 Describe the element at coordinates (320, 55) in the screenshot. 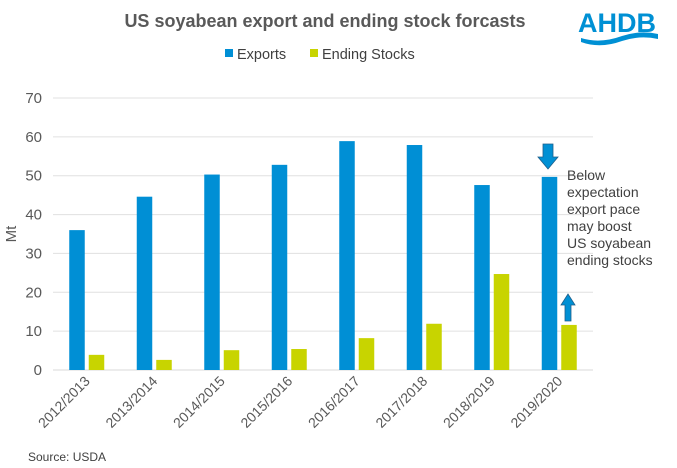

I see `legend: Exports Ending Stocks` at that location.